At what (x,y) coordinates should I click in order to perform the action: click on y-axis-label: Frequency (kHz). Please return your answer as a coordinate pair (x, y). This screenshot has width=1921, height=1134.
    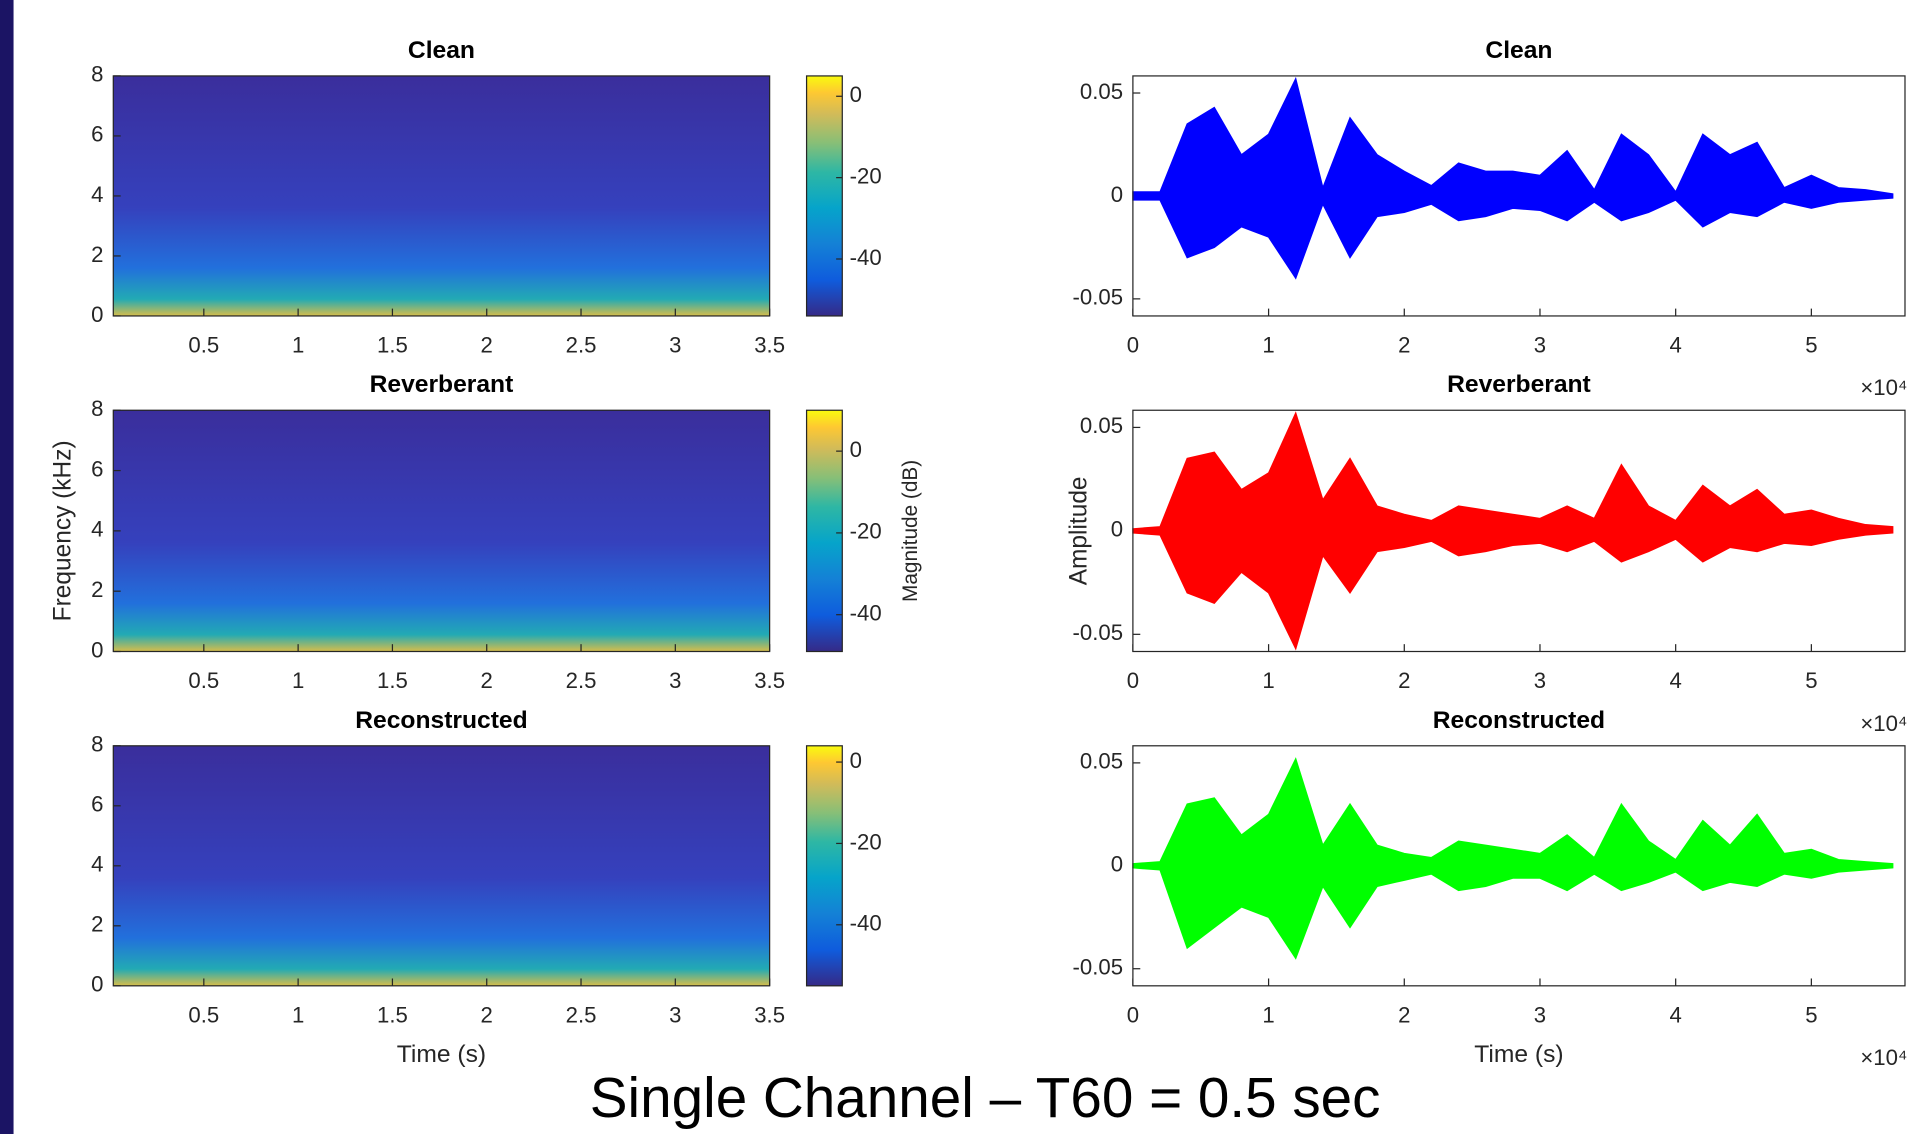
    Looking at the image, I should click on (62, 530).